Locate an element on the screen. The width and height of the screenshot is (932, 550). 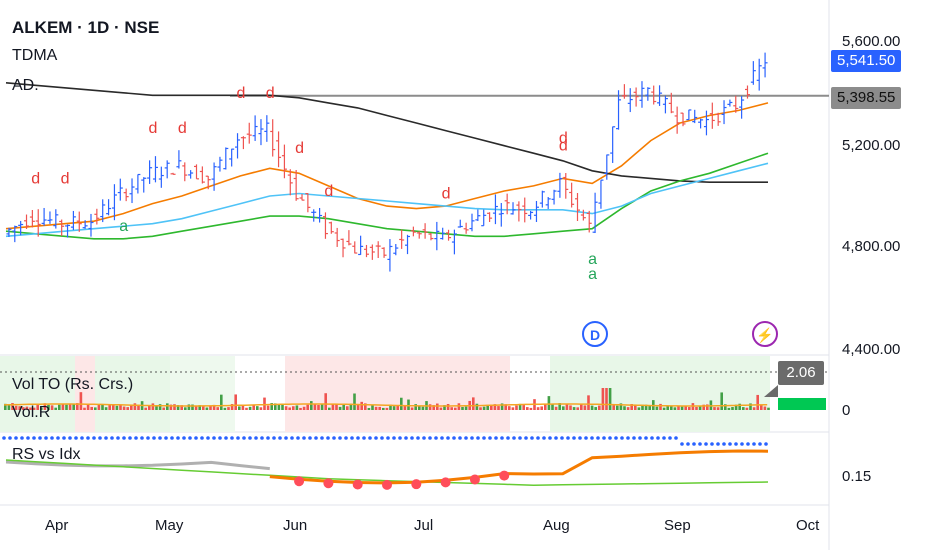
rs-index-label: RS vs Idx is located at coordinates (46, 454).